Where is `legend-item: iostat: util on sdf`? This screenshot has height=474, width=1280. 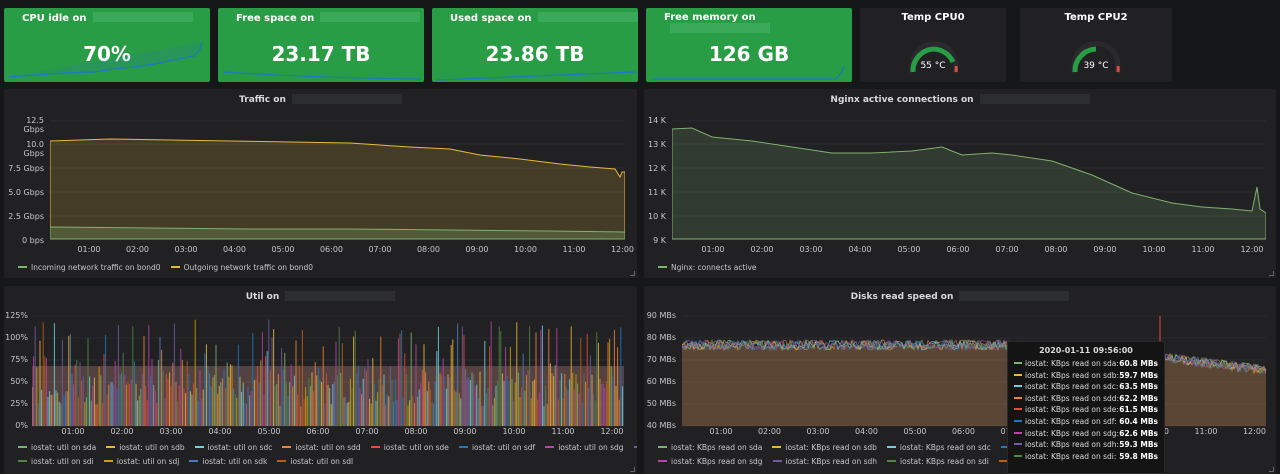 legend-item: iostat: util on sdf is located at coordinates (497, 447).